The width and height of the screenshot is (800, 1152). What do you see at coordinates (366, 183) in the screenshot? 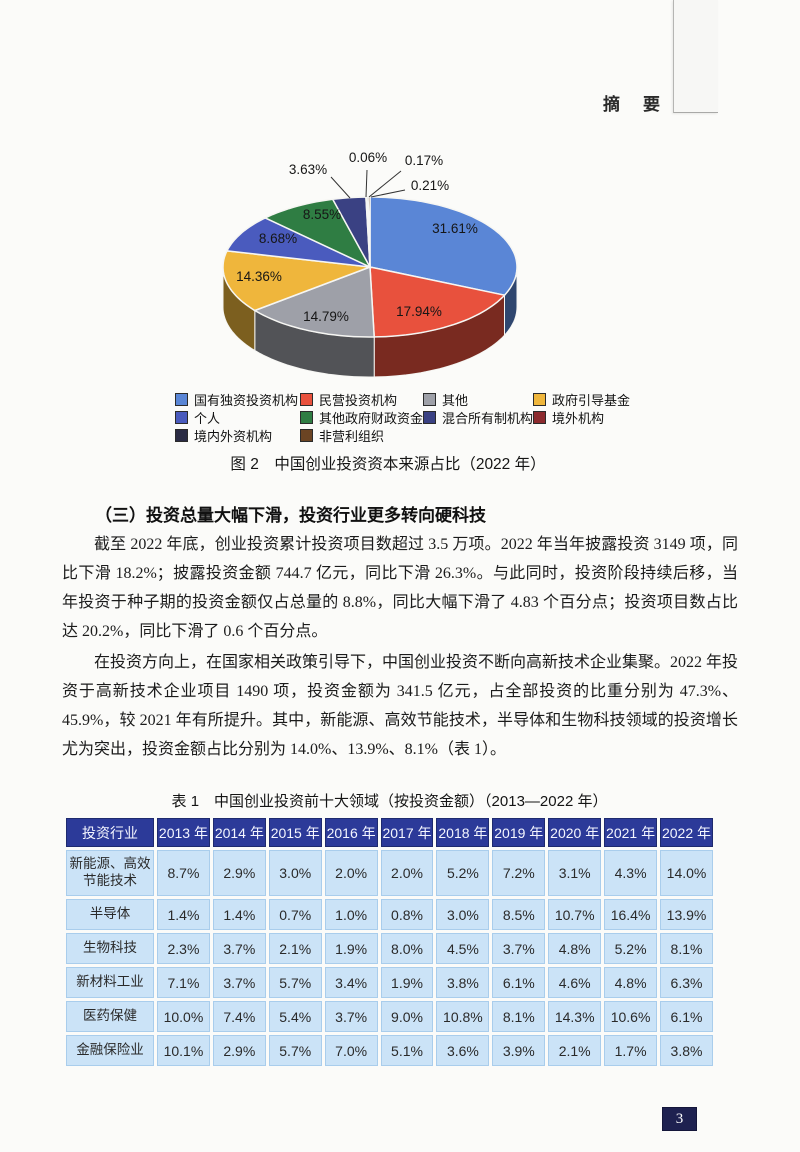
I see `pie-leader-line` at bounding box center [366, 183].